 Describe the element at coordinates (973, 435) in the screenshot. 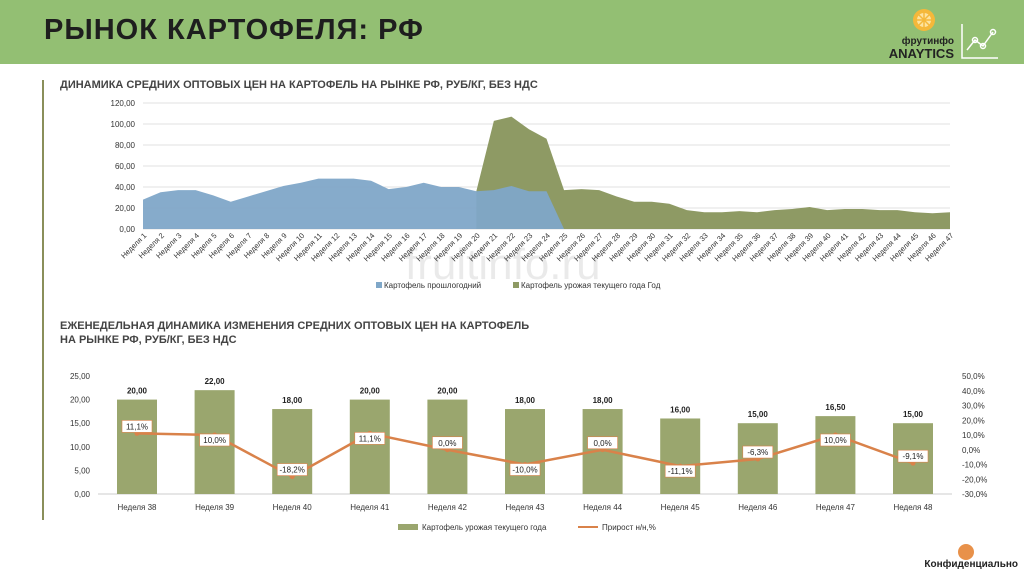

I see `y2-tick-label: 10,0%` at that location.